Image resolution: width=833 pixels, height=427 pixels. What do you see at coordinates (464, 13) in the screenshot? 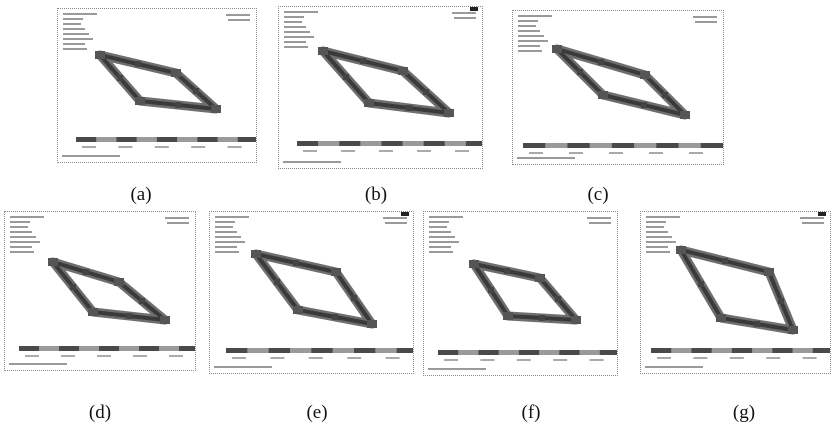
I see `date-text-line` at bounding box center [464, 13].